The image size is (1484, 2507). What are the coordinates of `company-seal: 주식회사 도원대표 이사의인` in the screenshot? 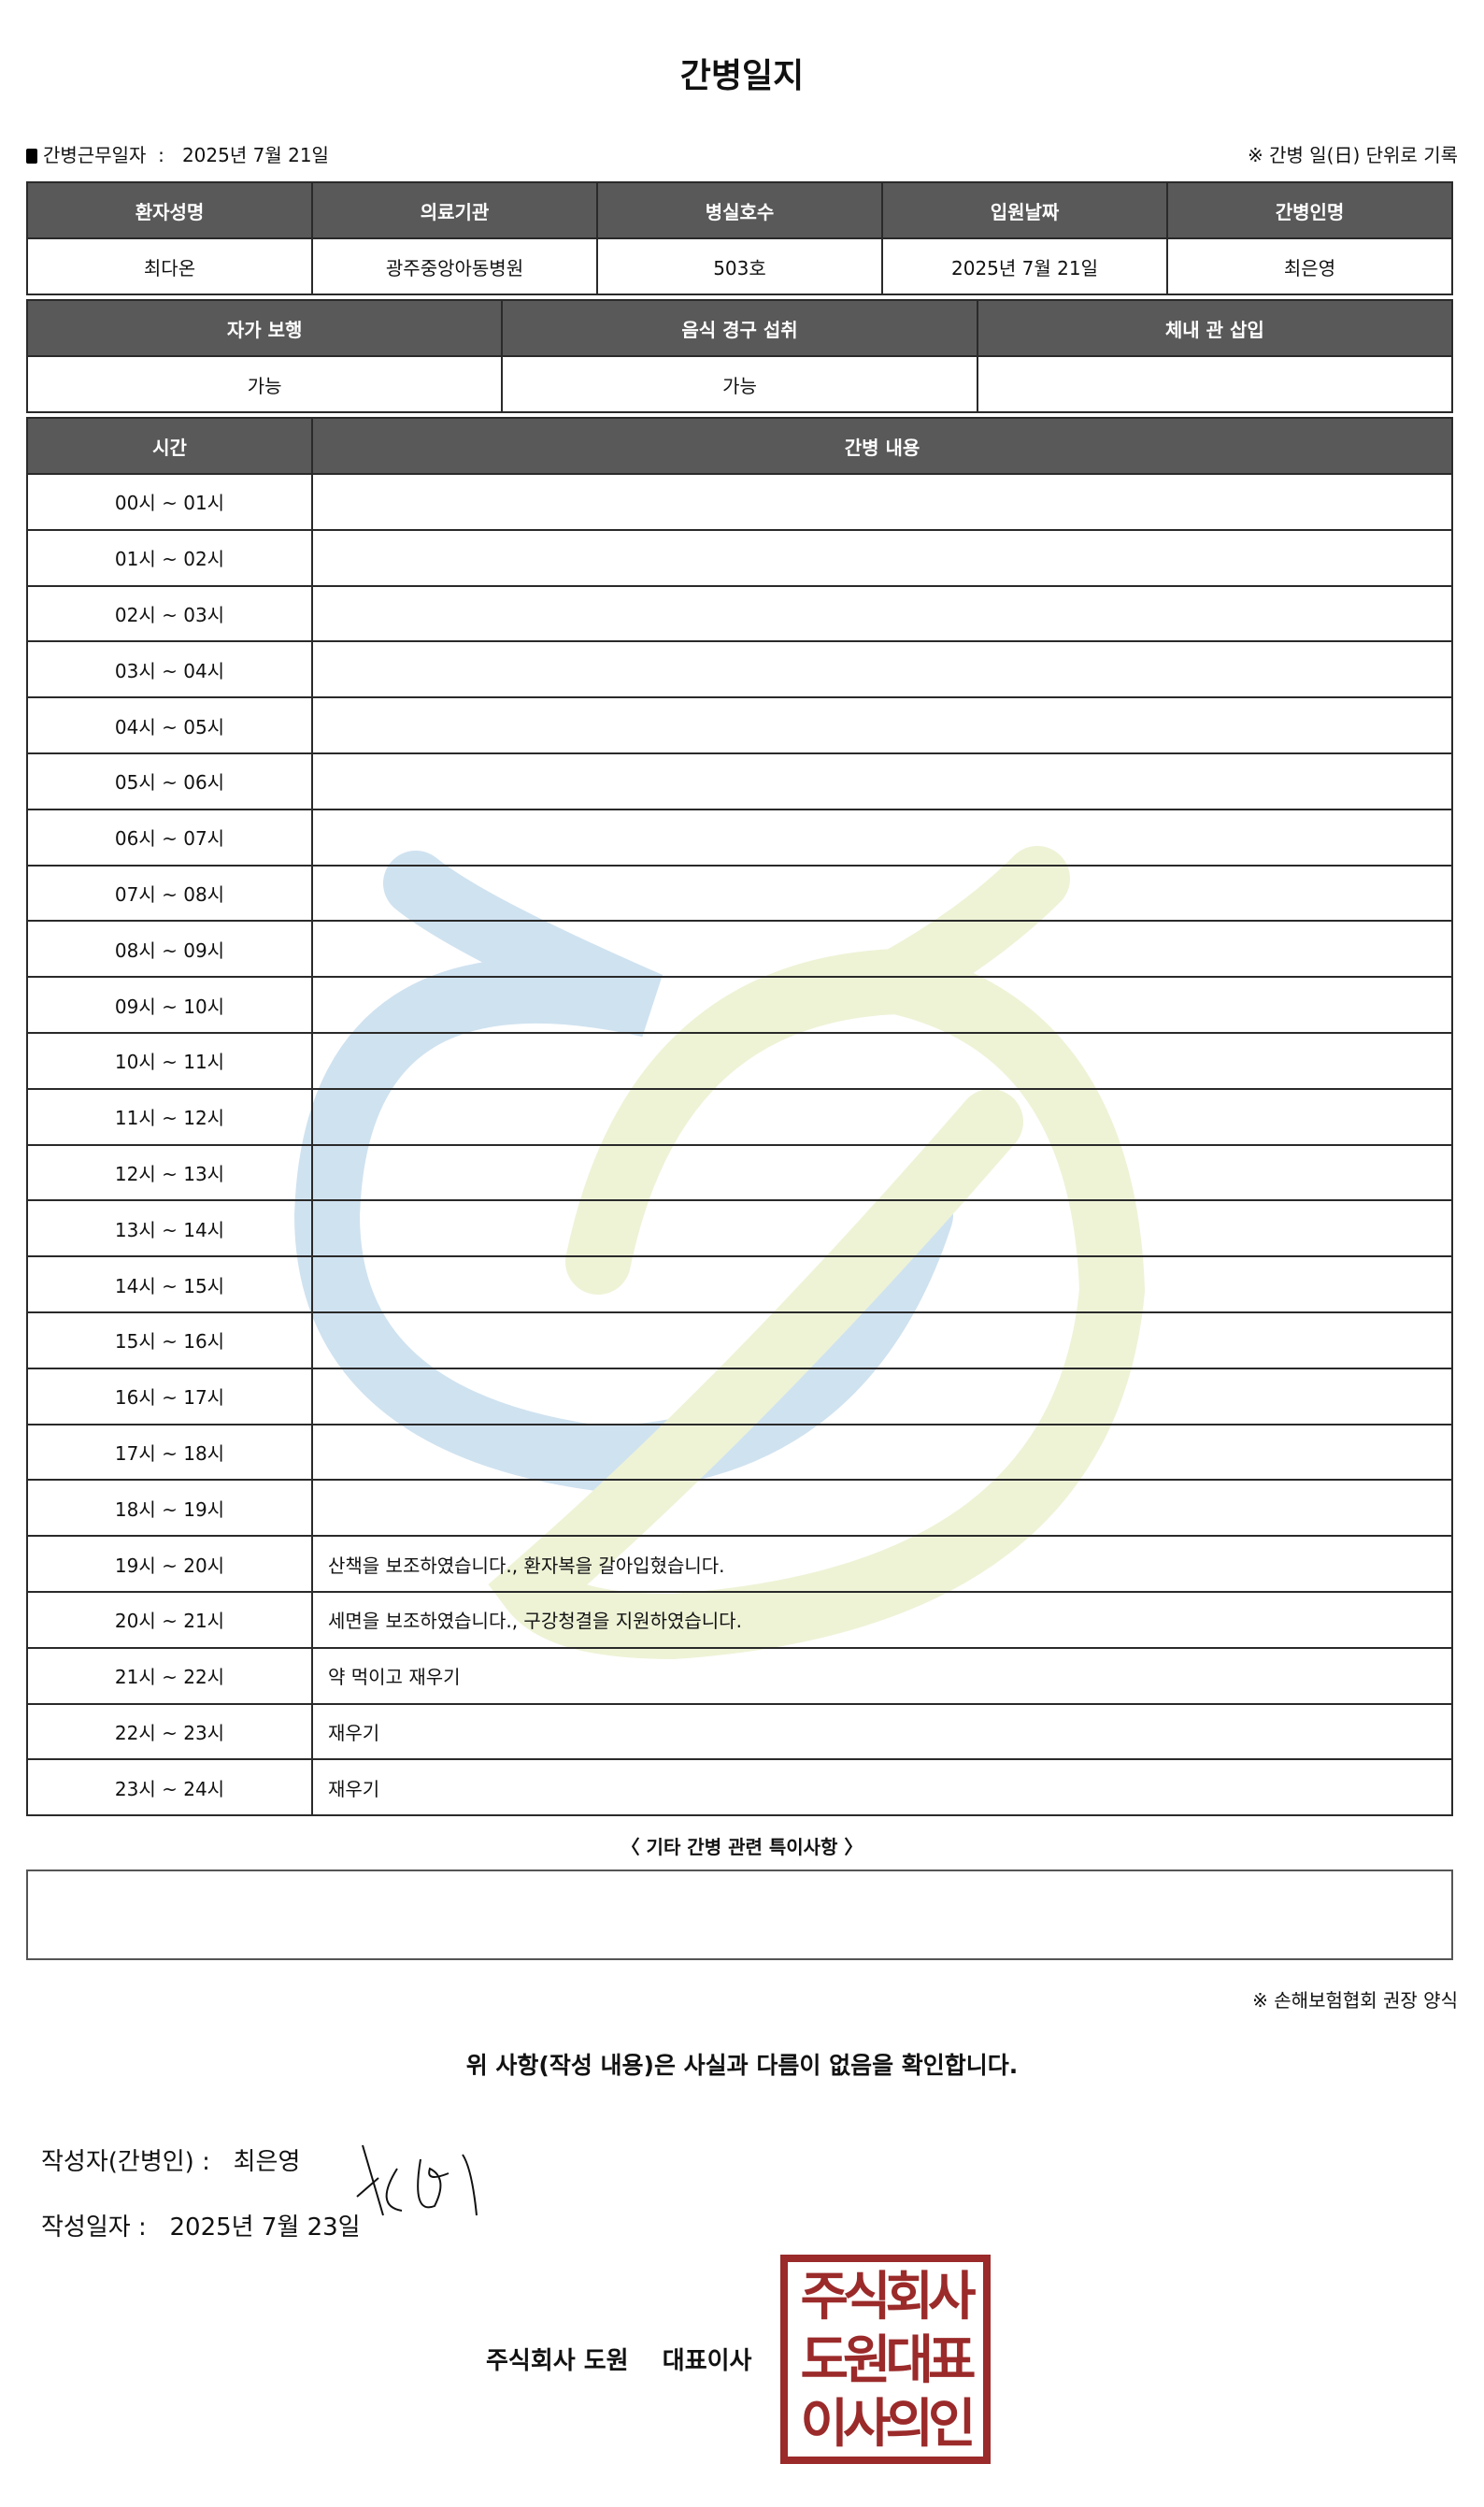 It's located at (885, 2359).